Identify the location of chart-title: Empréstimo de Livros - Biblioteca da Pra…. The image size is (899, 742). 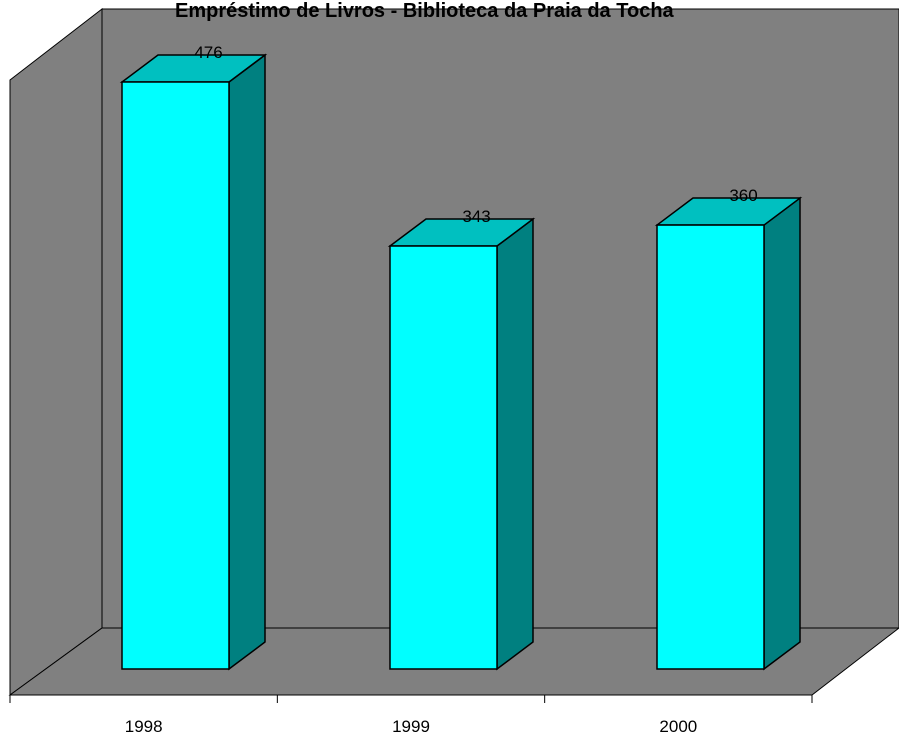
(425, 11).